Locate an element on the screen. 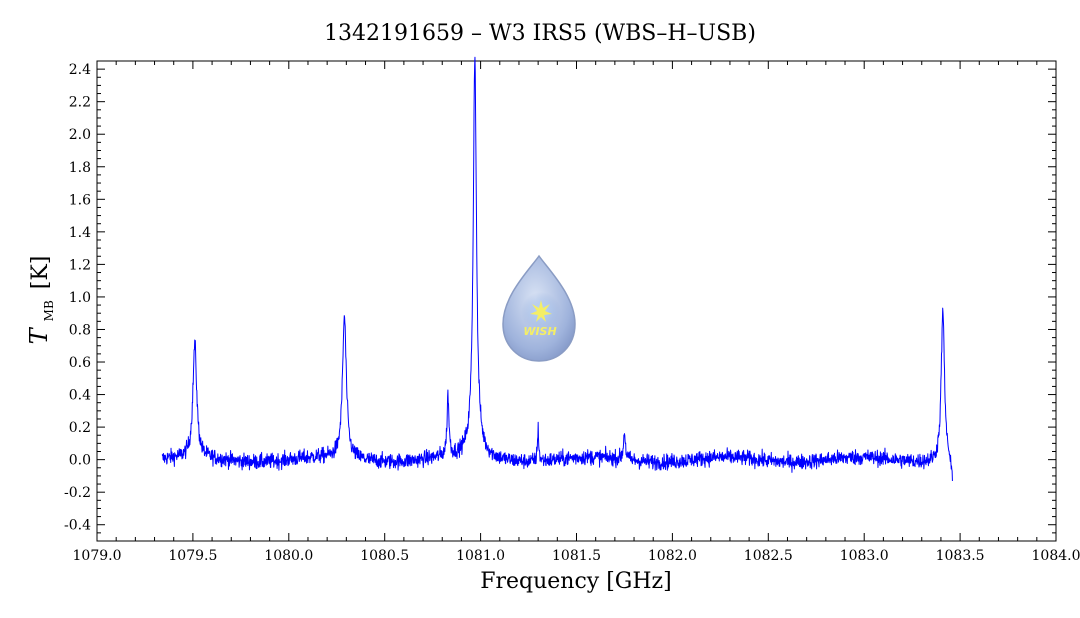  x-tick-label: 1082.0 is located at coordinates (672, 556).